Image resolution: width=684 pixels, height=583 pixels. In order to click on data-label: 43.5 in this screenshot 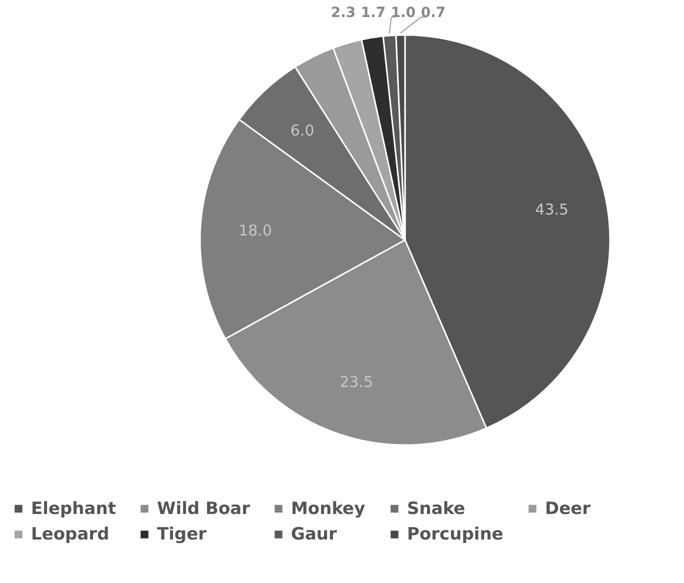, I will do `click(552, 209)`.